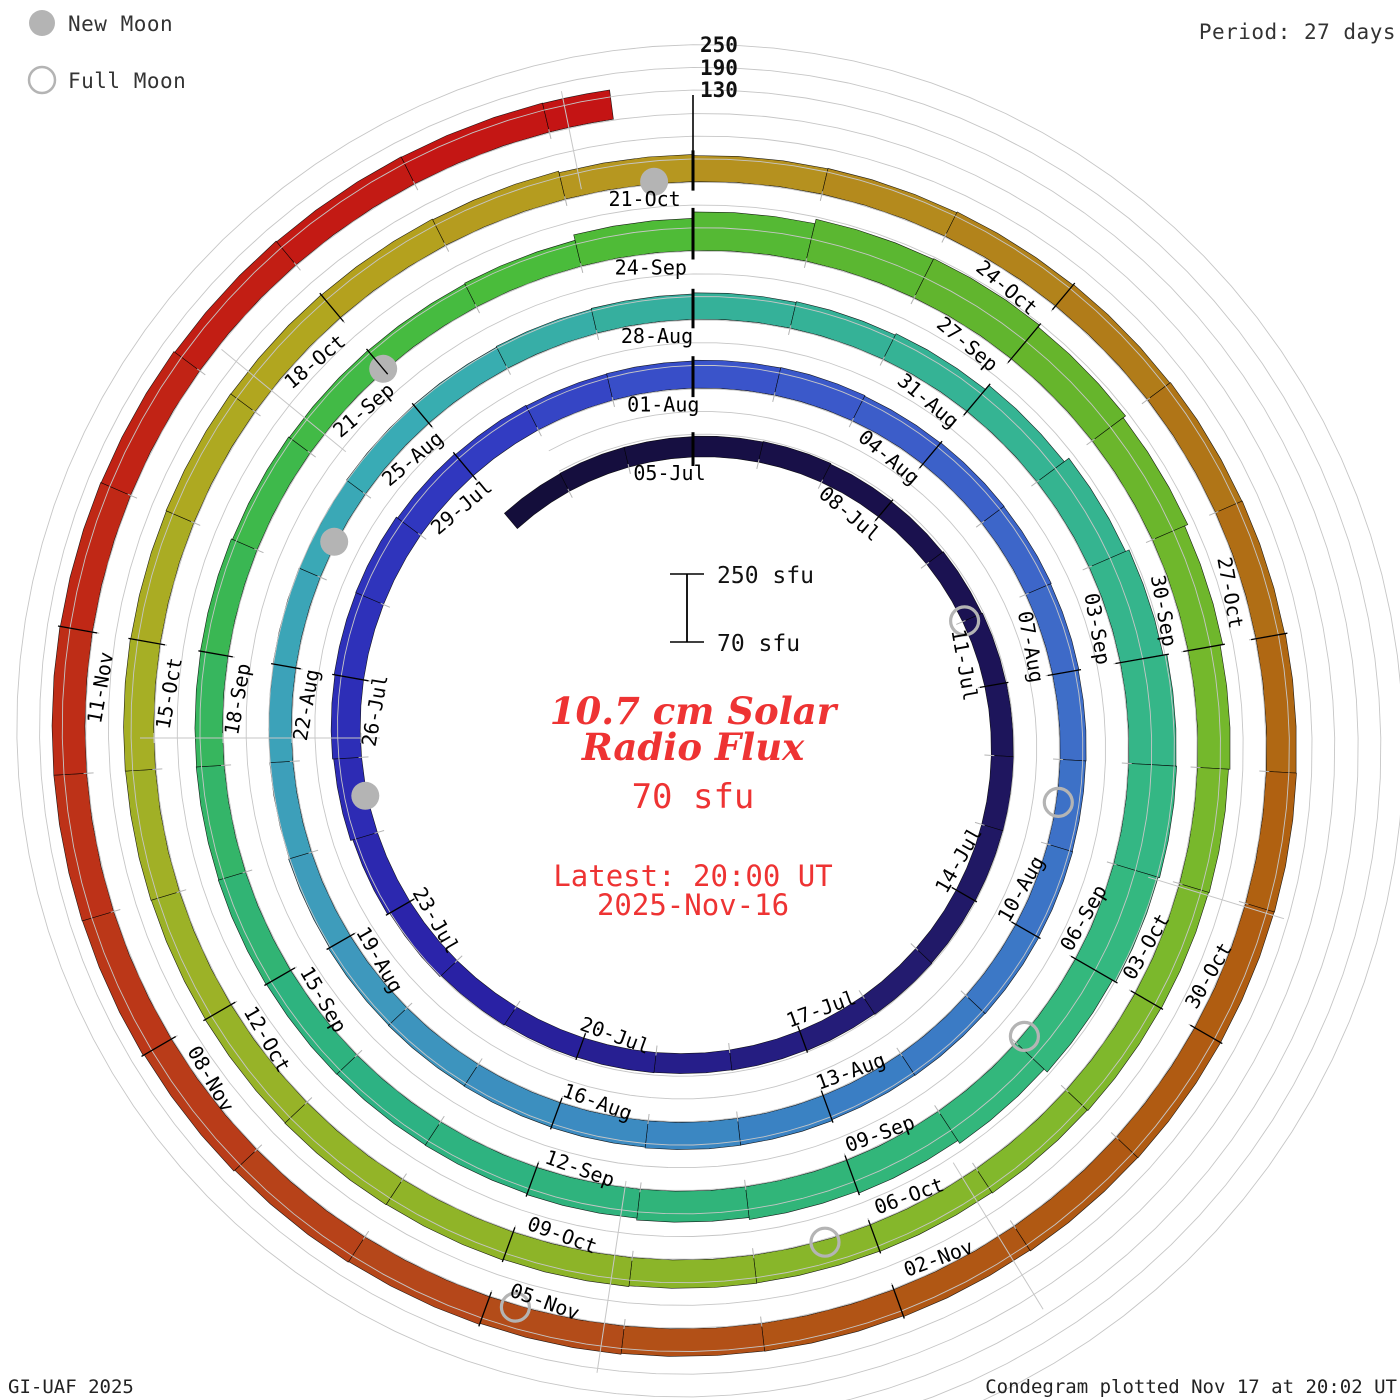 The image size is (1400, 1400). What do you see at coordinates (657, 336) in the screenshot?
I see `svg-text: 28-Aug` at bounding box center [657, 336].